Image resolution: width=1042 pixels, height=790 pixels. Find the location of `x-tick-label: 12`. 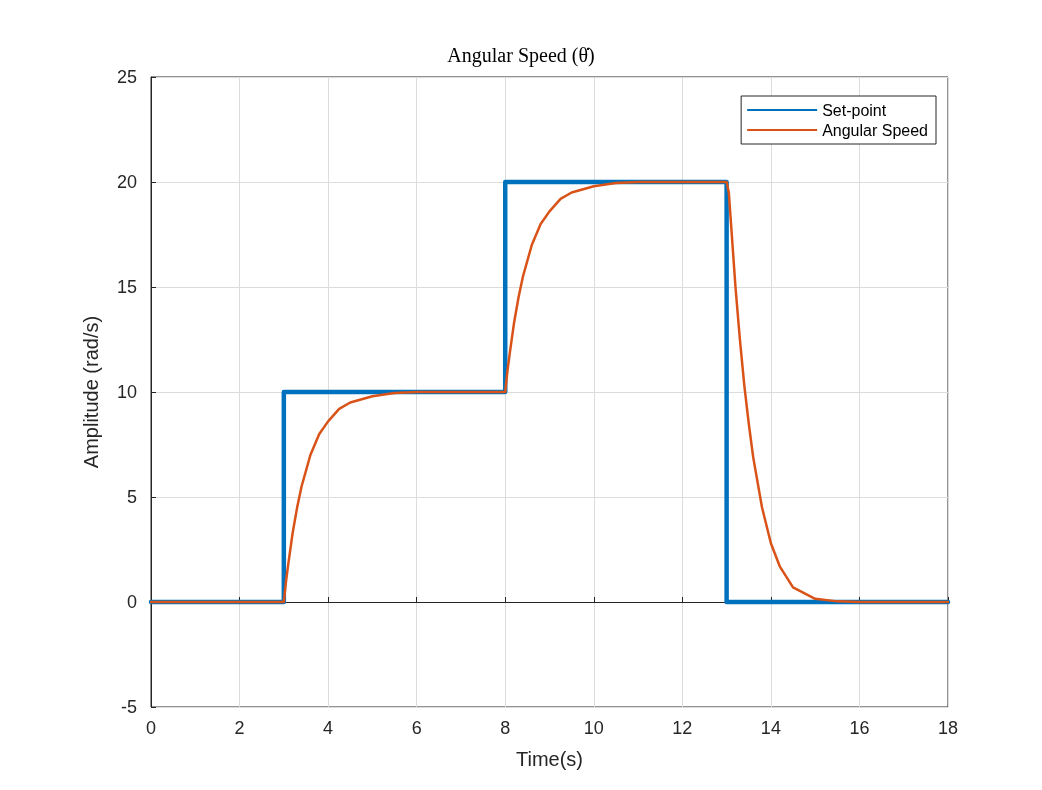

x-tick-label: 12 is located at coordinates (682, 728).